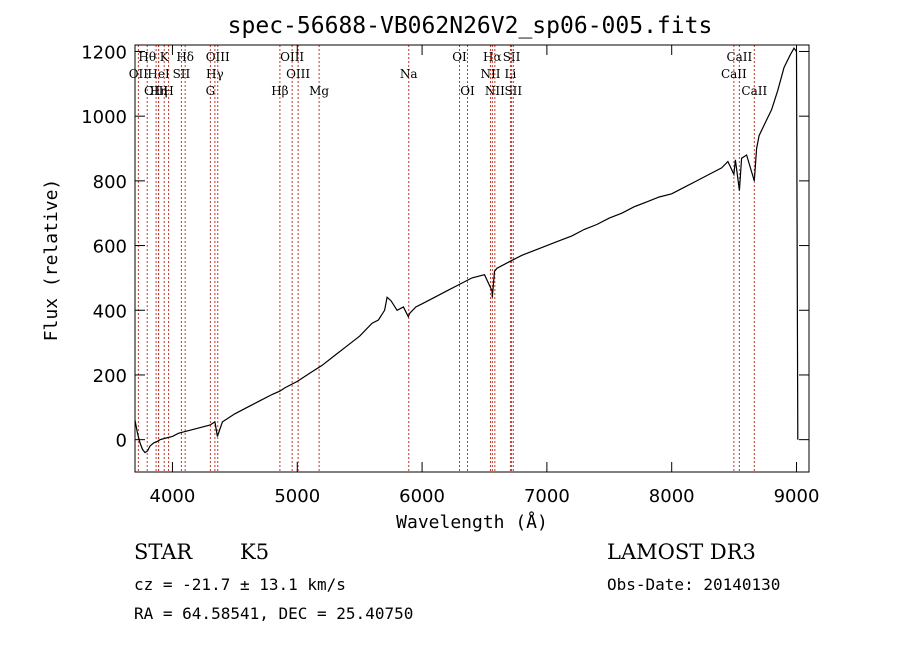  I want to click on chart-title: spec-56688-VB062N26V2_sp06-005.fits, so click(470, 26).